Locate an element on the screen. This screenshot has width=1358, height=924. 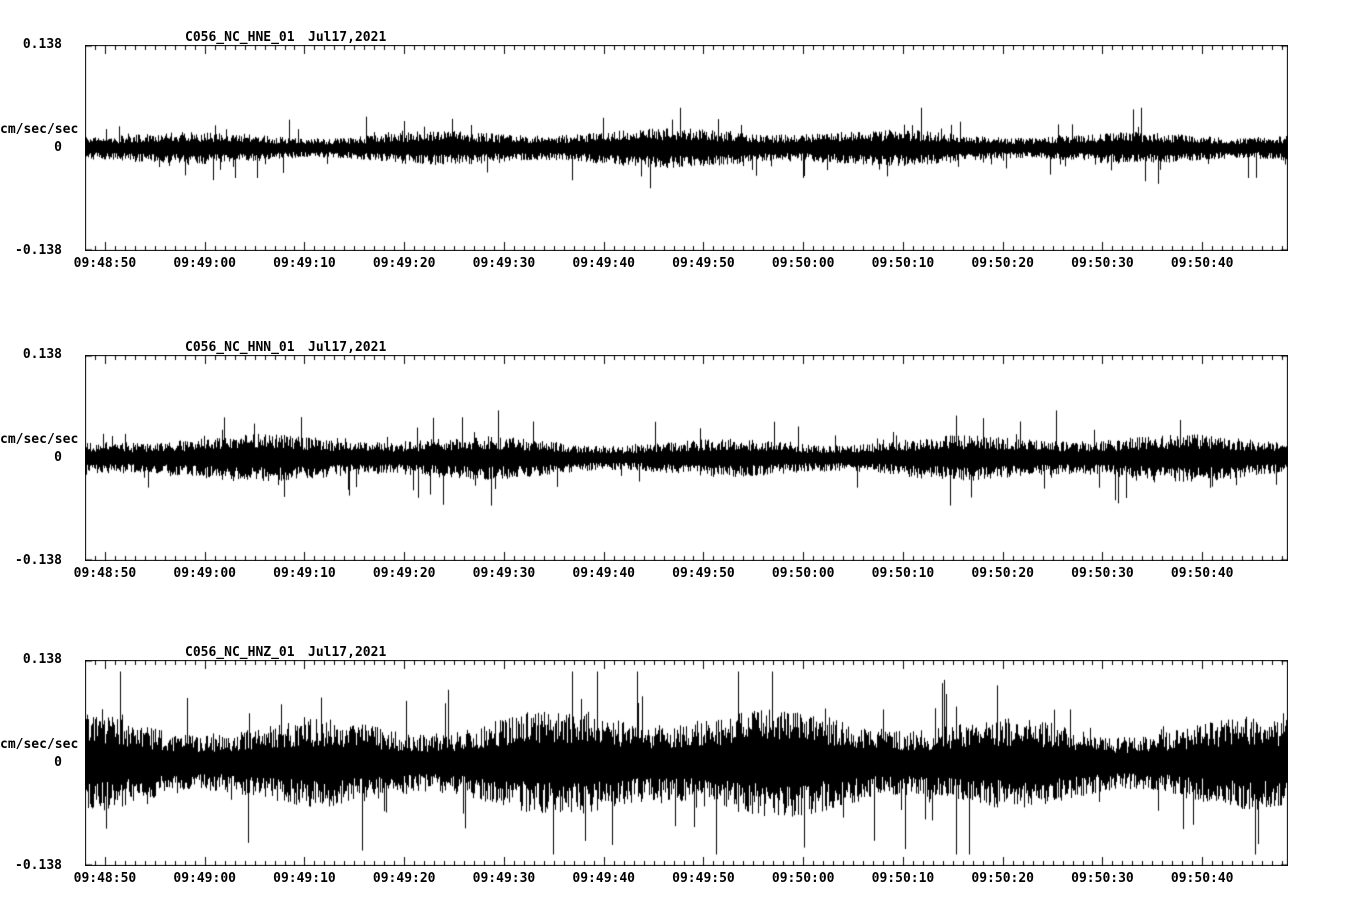
channel-title: C056_NC_HNE_01 is located at coordinates (240, 37).